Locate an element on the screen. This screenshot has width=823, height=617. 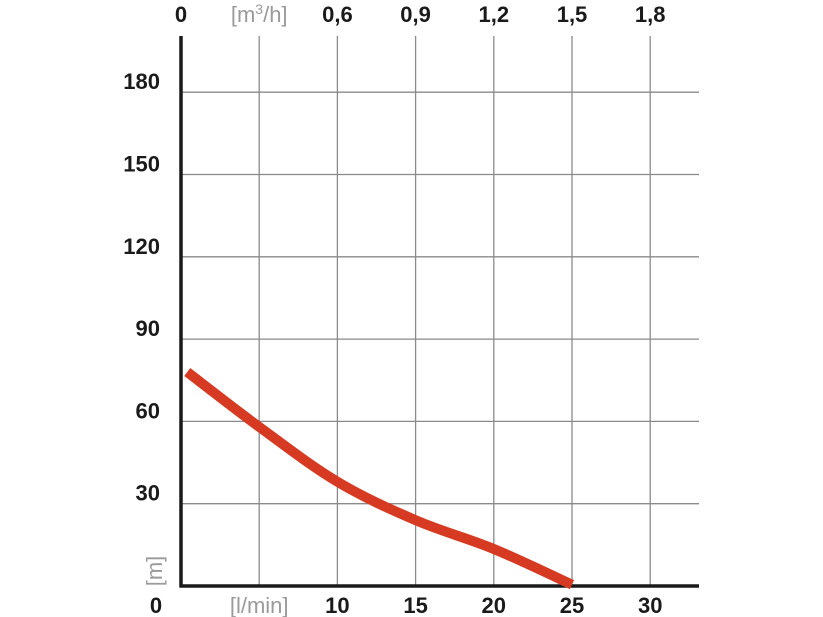
x2-tick-label: 1,5 is located at coordinates (572, 14).